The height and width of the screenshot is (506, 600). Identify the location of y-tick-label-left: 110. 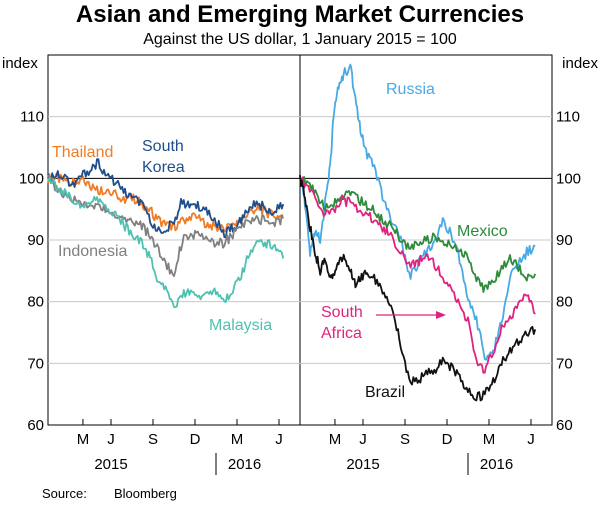
(32, 117).